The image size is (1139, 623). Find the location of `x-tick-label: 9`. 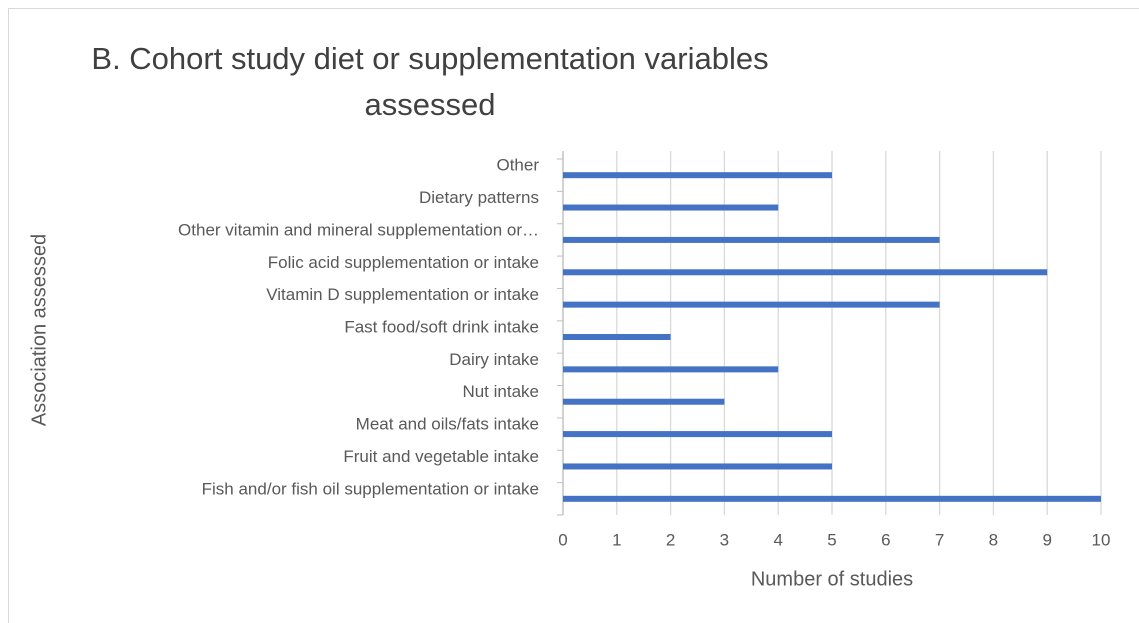

x-tick-label: 9 is located at coordinates (1046, 539).